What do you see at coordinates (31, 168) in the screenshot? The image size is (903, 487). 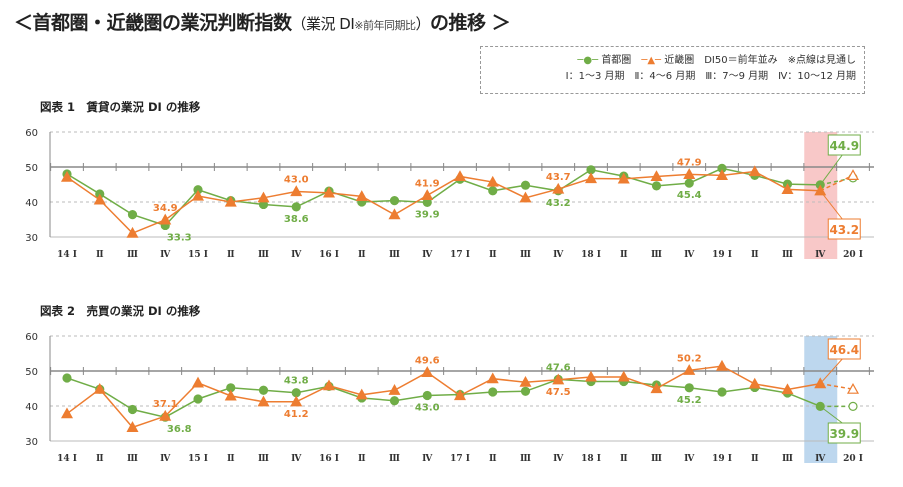 I see `y-tick-label: 50` at bounding box center [31, 168].